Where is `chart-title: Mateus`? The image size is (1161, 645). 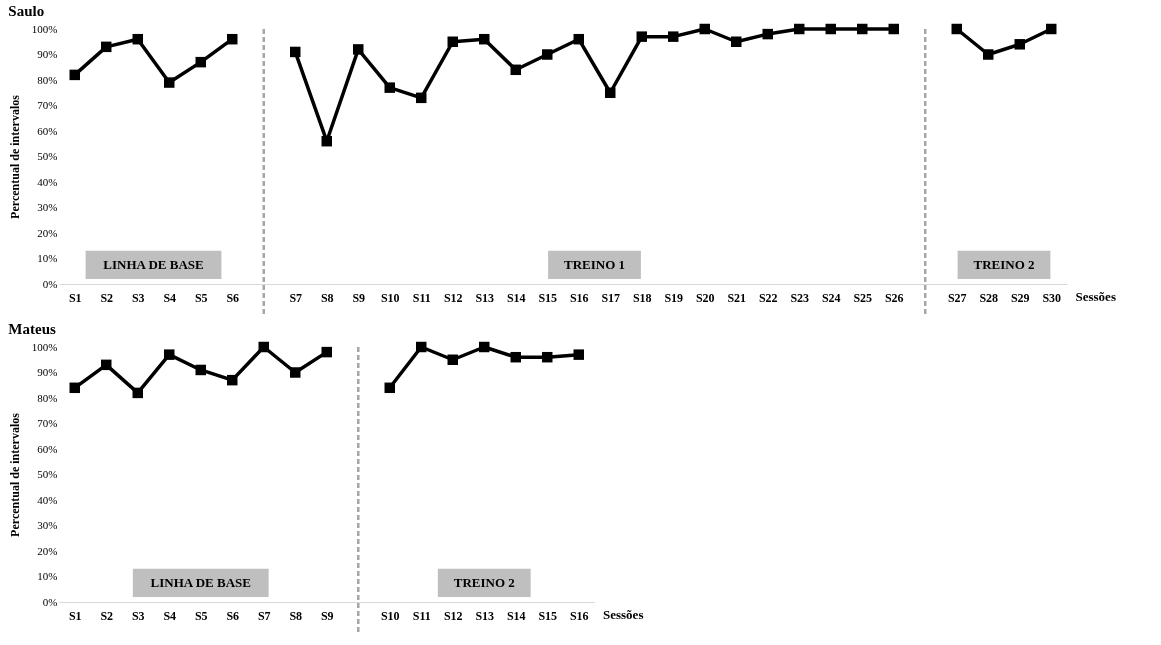 chart-title: Mateus is located at coordinates (32, 329).